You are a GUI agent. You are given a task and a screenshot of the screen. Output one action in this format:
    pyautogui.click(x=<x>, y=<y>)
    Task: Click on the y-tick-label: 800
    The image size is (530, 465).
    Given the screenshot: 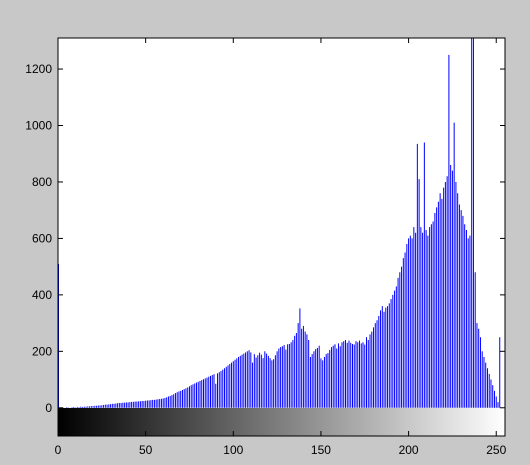 What is the action you would take?
    pyautogui.click(x=42, y=182)
    